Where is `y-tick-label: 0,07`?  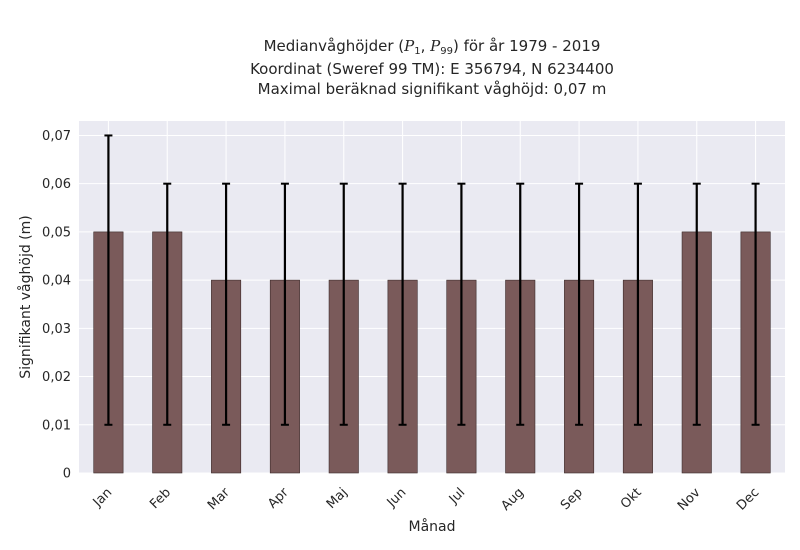 y-tick-label: 0,07 is located at coordinates (56, 136).